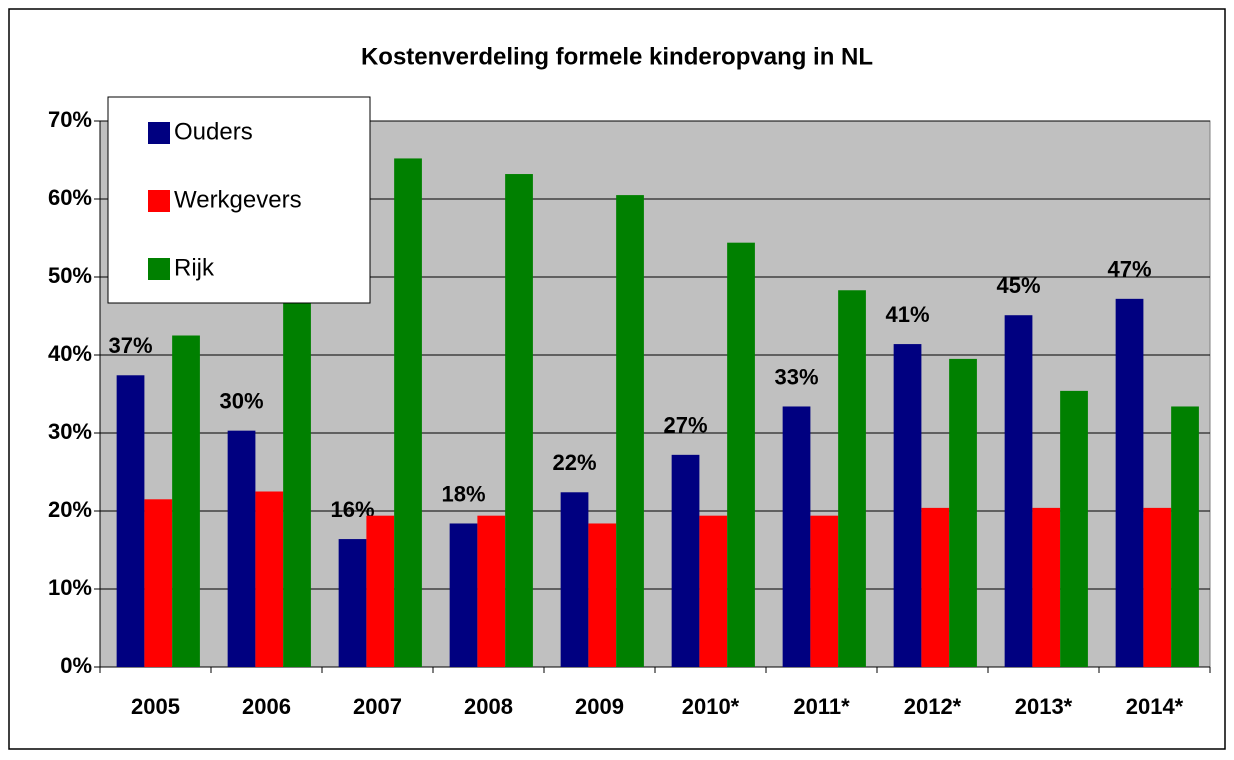  What do you see at coordinates (70, 353) in the screenshot?
I see `y-tick-label: 40%` at bounding box center [70, 353].